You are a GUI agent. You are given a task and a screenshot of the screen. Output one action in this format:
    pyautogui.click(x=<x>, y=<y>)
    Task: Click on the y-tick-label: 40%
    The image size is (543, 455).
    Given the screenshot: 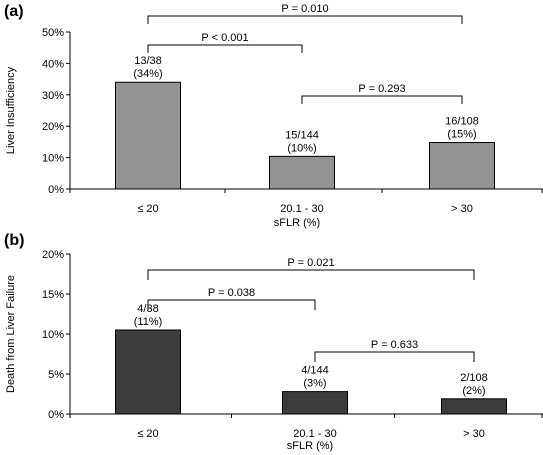 What is the action you would take?
    pyautogui.click(x=53, y=64)
    